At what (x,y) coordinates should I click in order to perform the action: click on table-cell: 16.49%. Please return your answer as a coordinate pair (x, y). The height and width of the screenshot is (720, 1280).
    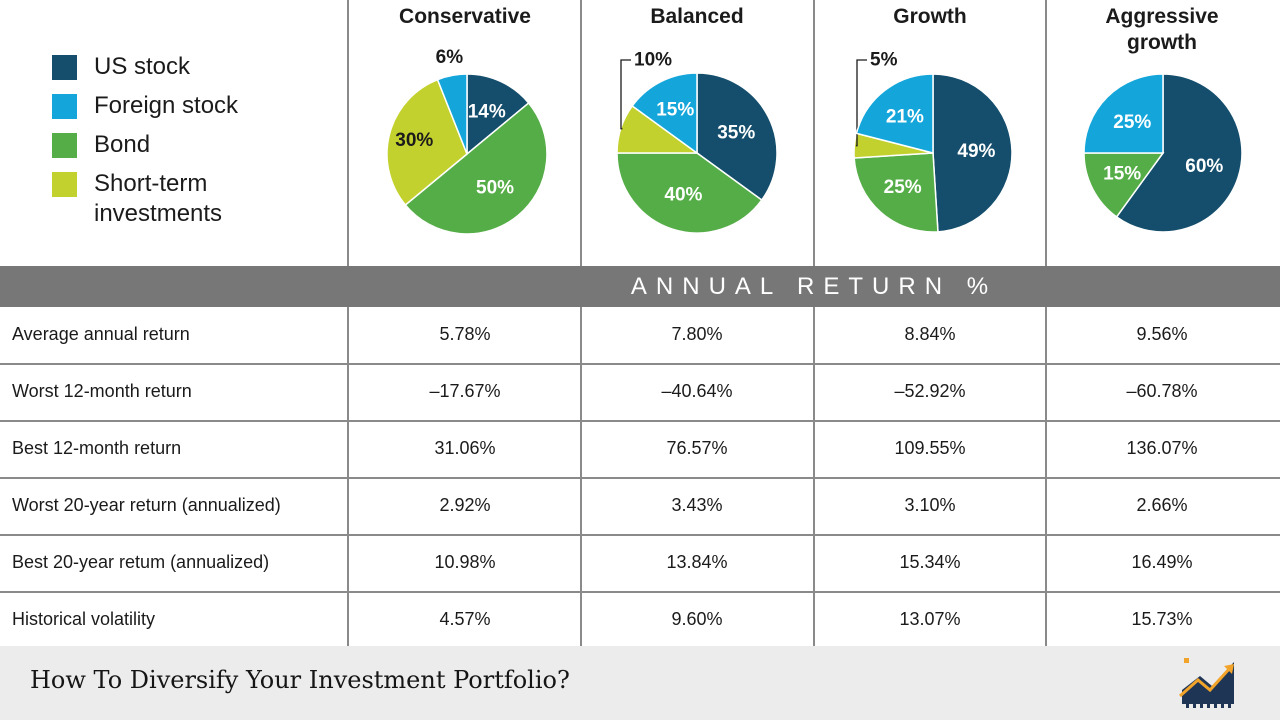
    Looking at the image, I should click on (1162, 562).